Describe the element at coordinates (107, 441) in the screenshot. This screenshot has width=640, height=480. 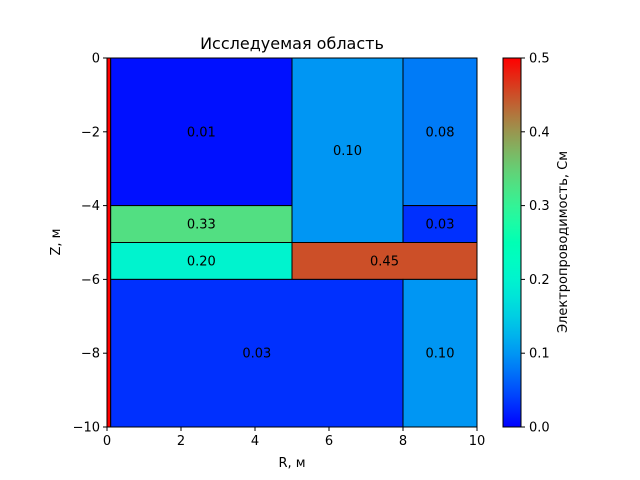
I see `x-tick-label: 0` at that location.